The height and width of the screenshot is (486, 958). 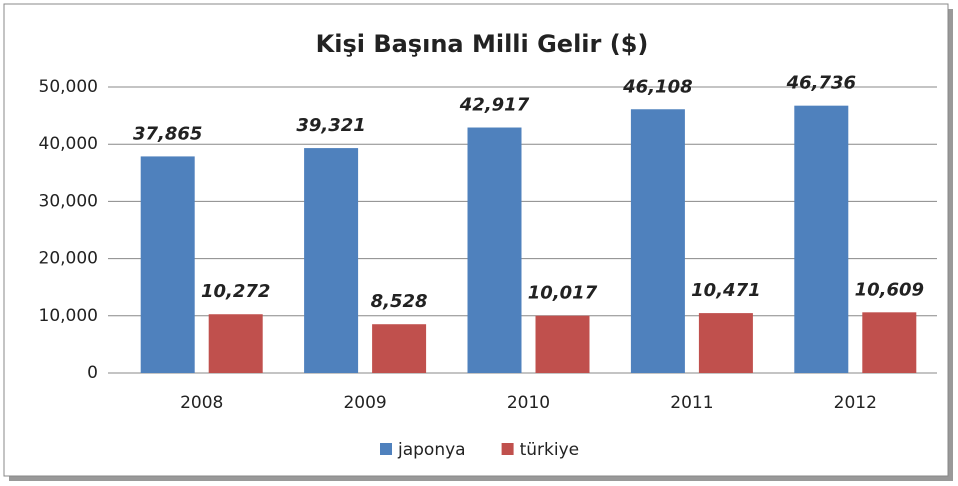 What do you see at coordinates (364, 403) in the screenshot?
I see `x-tick-label: 2009` at bounding box center [364, 403].